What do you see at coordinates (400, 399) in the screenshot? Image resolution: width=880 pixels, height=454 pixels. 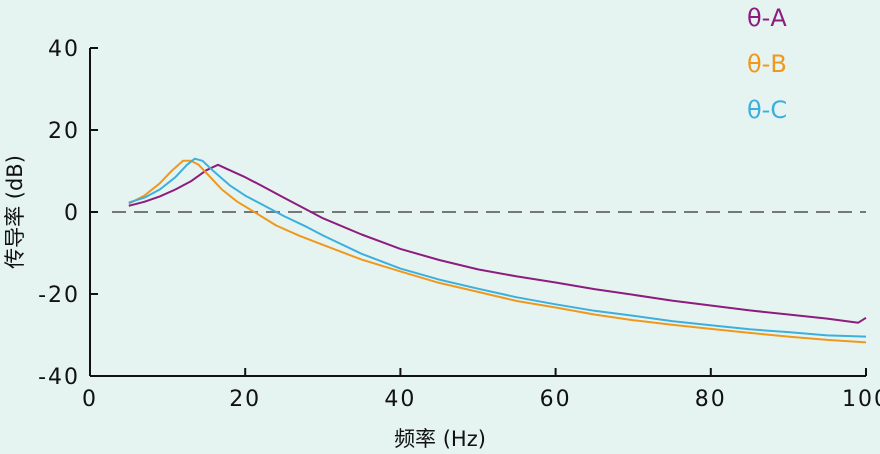 I see `x-tick-label: 40` at bounding box center [400, 399].